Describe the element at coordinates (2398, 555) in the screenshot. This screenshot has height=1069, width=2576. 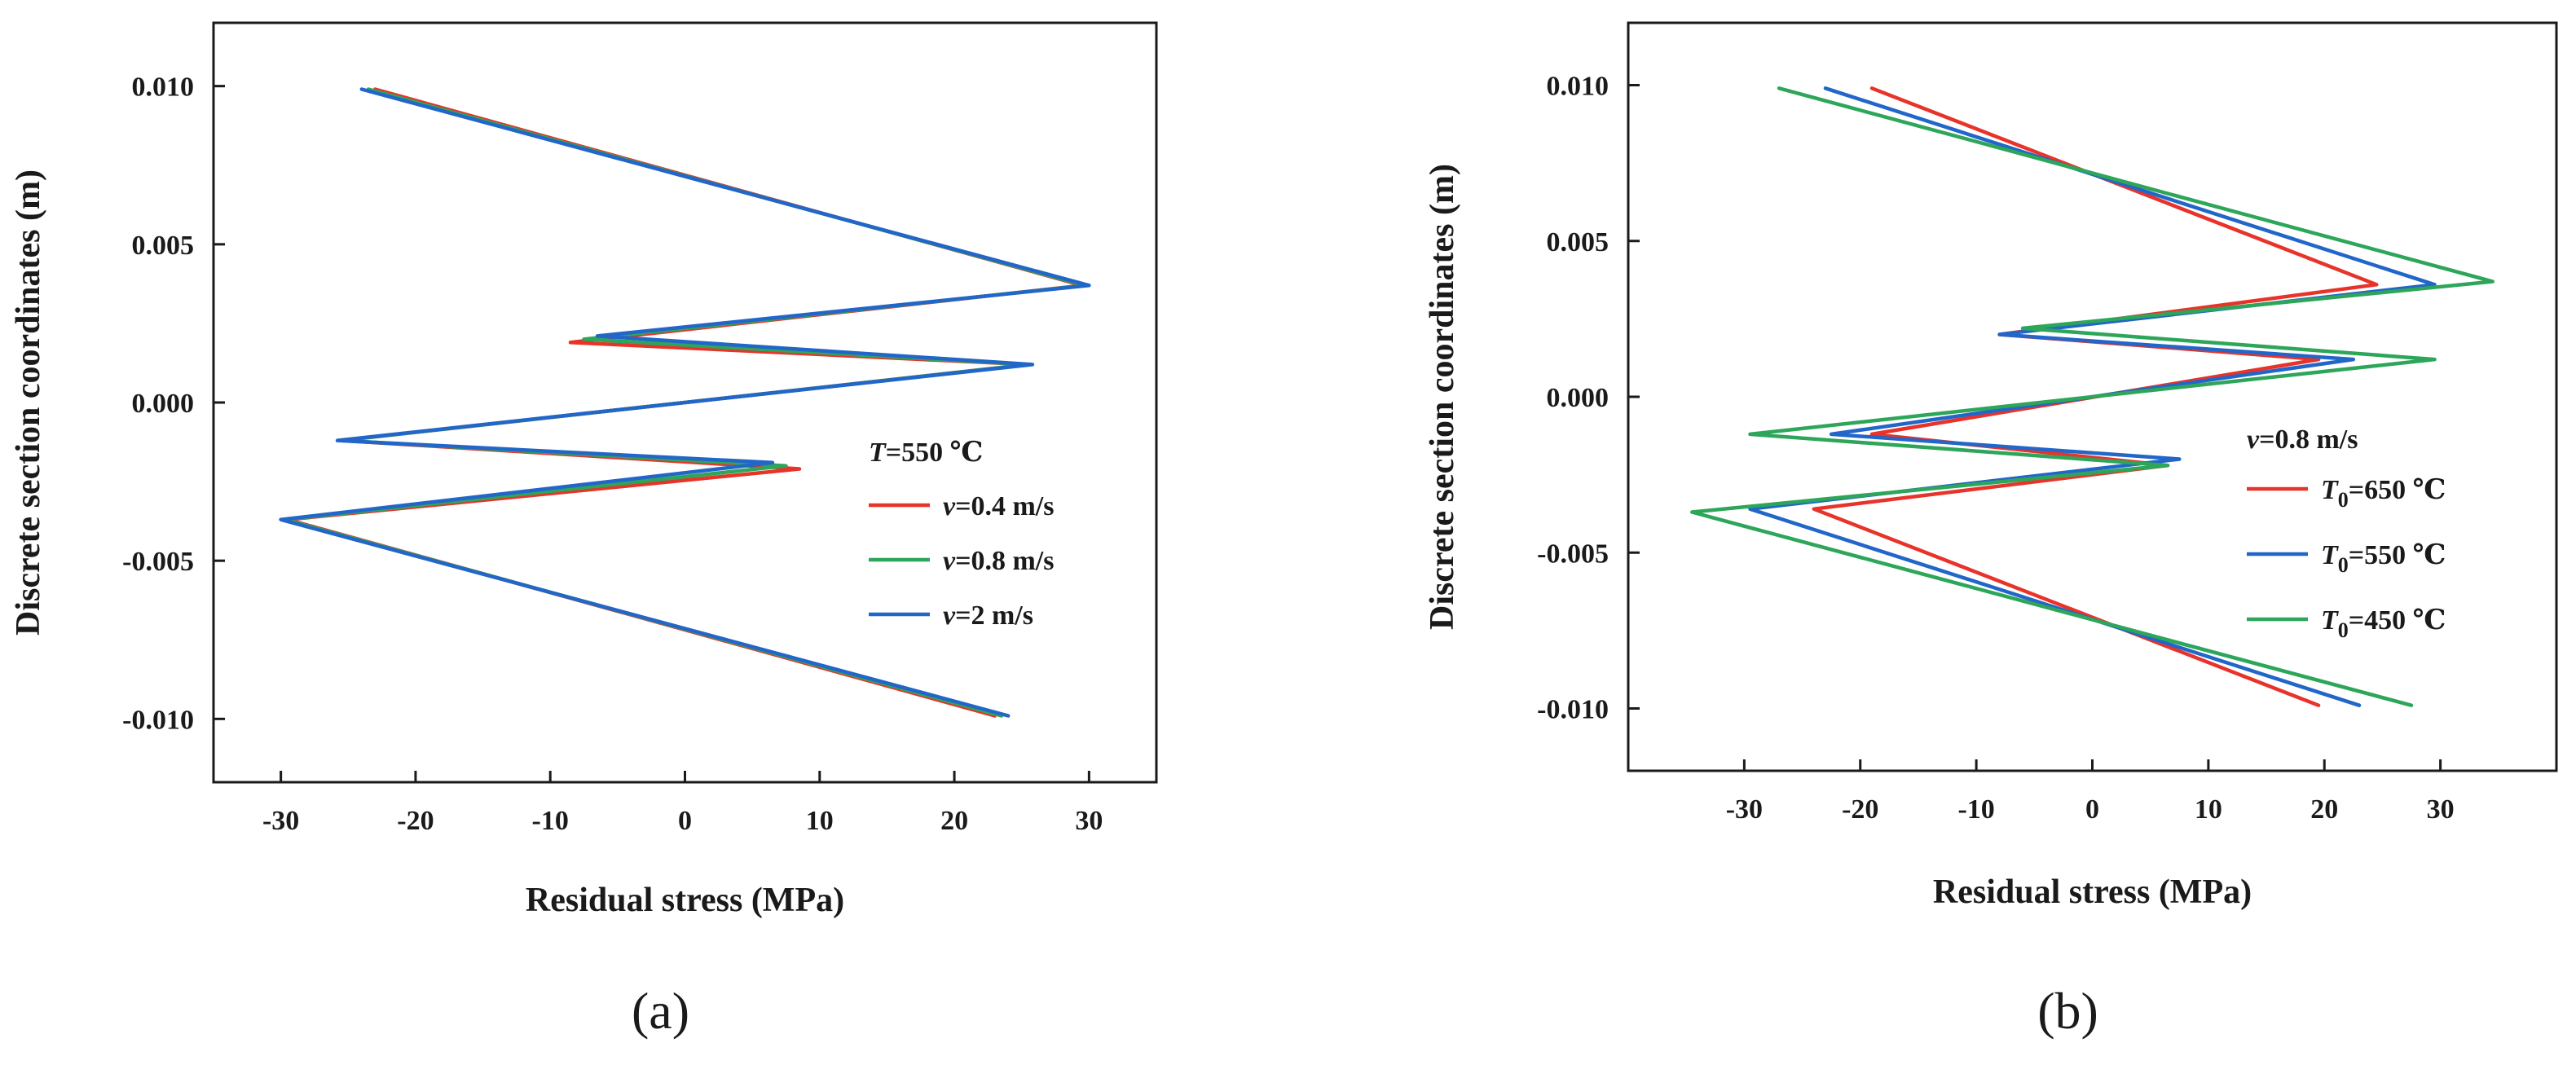
I see `legend-label-value: =550 ℃` at that location.